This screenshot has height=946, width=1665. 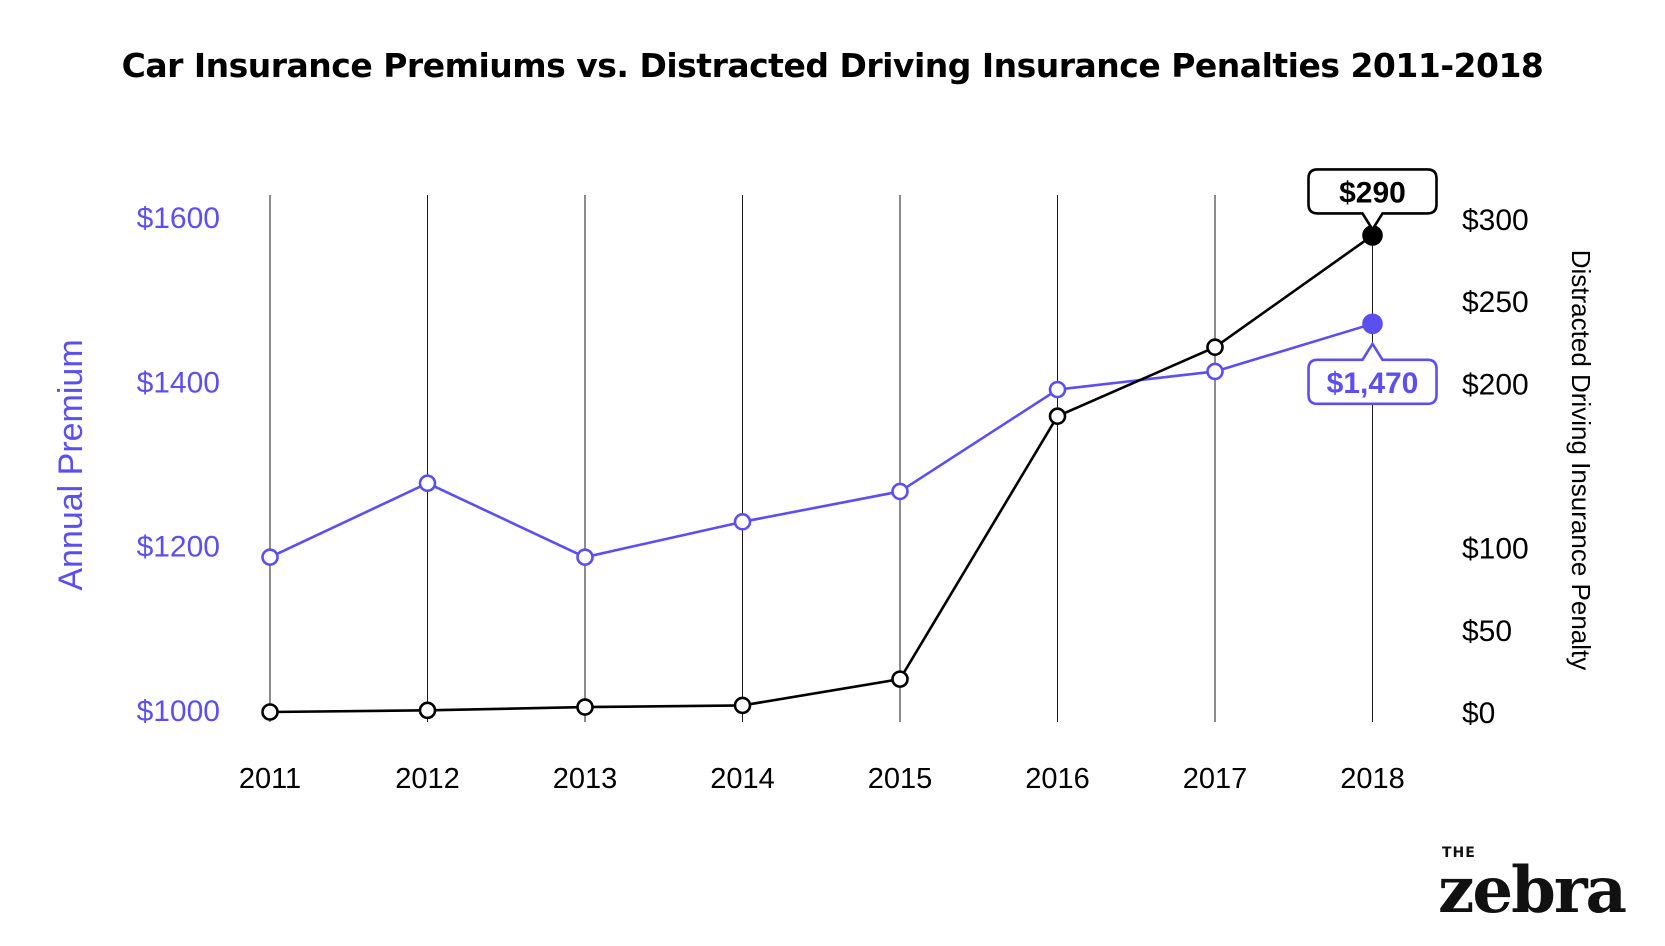 I want to click on brand-name: zebra, so click(x=1532, y=890).